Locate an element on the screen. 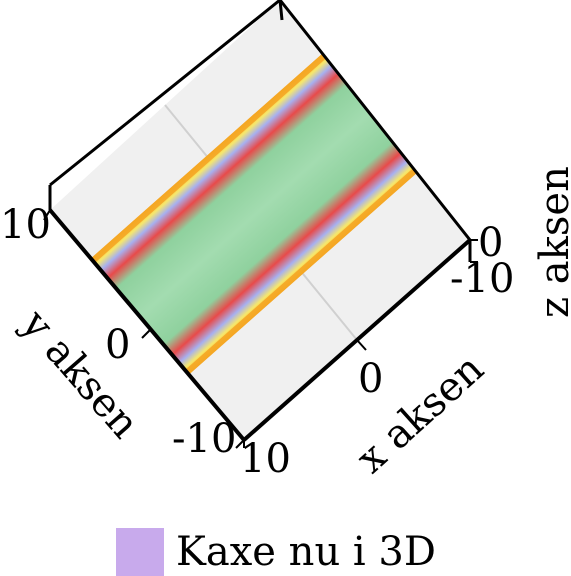 The image size is (571, 576). x-tick-10: 10 is located at coordinates (265, 459).